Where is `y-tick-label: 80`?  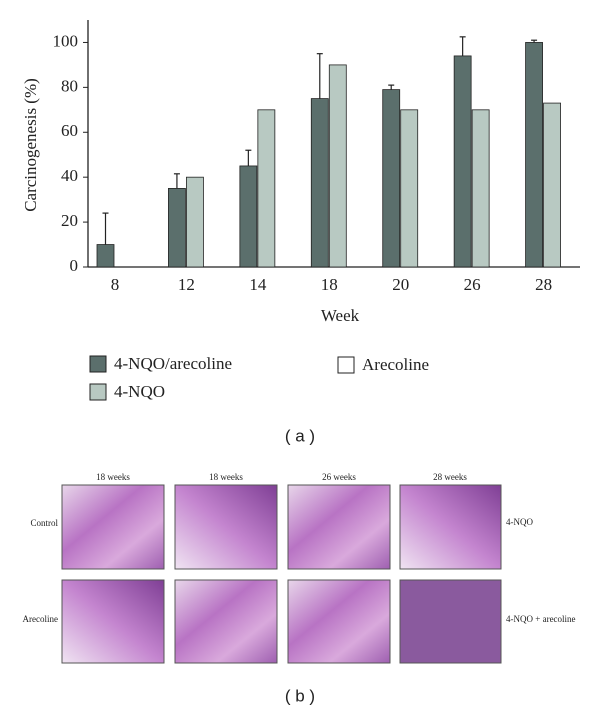 y-tick-label: 80 is located at coordinates (69, 85).